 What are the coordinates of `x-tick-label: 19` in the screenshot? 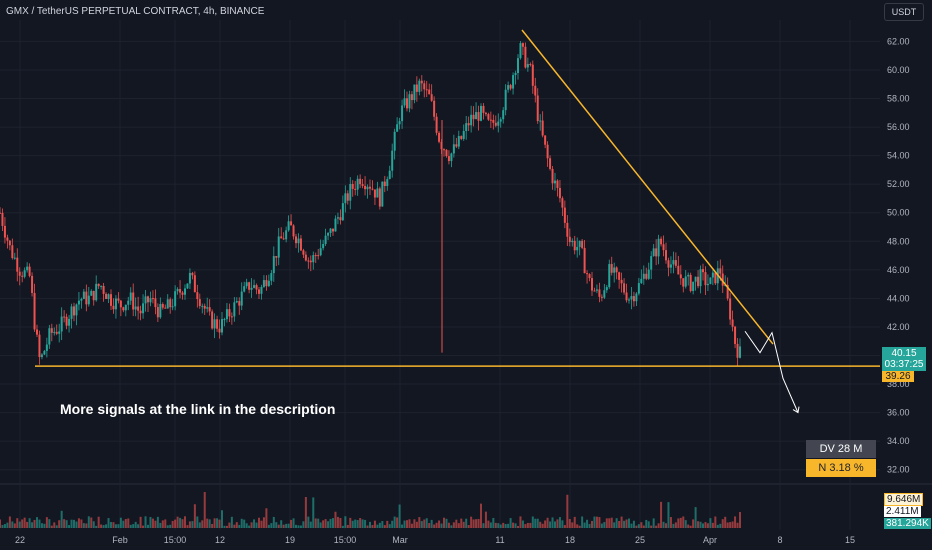 It's located at (290, 540).